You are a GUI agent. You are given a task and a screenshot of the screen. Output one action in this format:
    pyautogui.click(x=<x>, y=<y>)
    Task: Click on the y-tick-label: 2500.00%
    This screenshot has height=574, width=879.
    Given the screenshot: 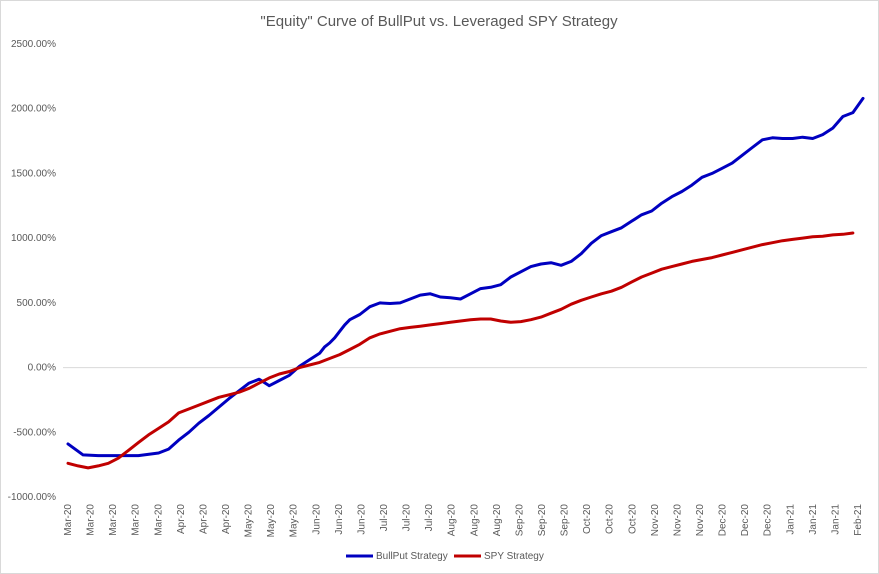 What is the action you would take?
    pyautogui.click(x=33, y=44)
    